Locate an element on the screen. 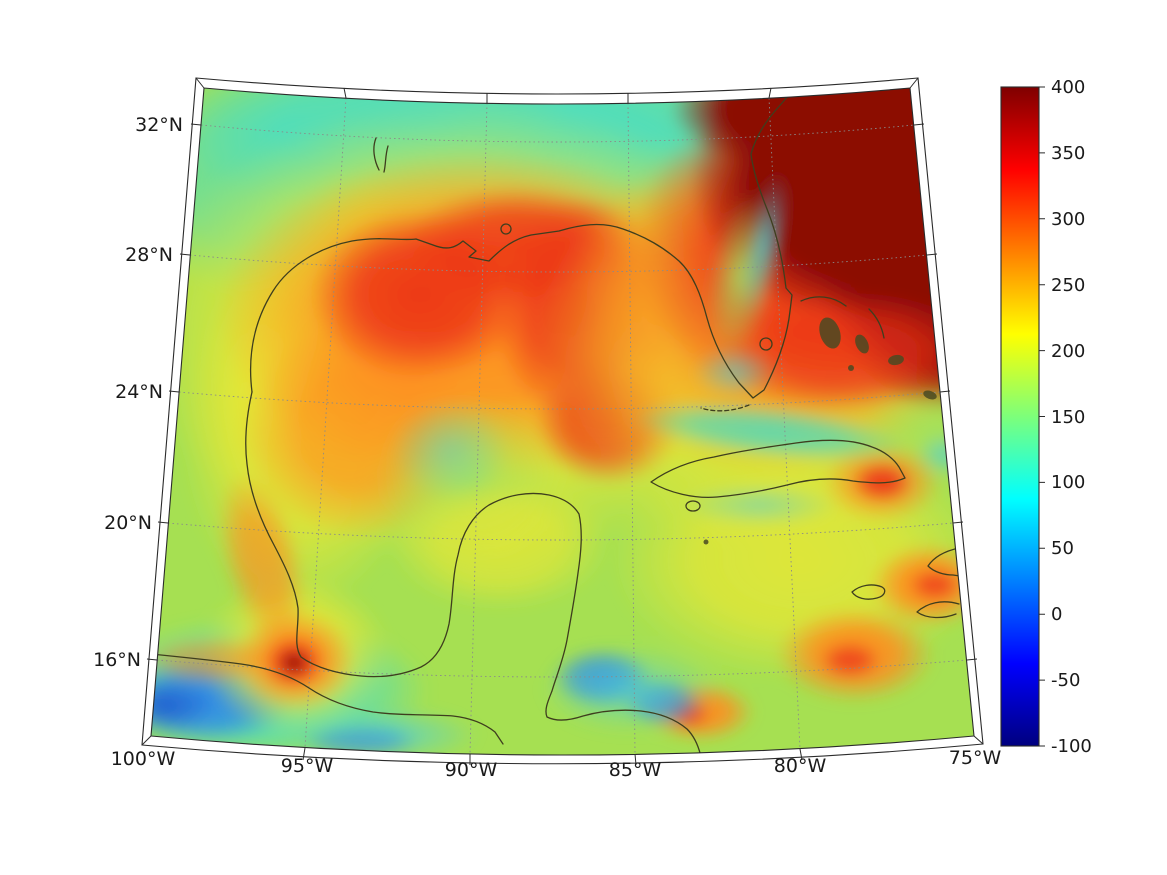  x-tick-label-100w: 100°W is located at coordinates (143, 759).